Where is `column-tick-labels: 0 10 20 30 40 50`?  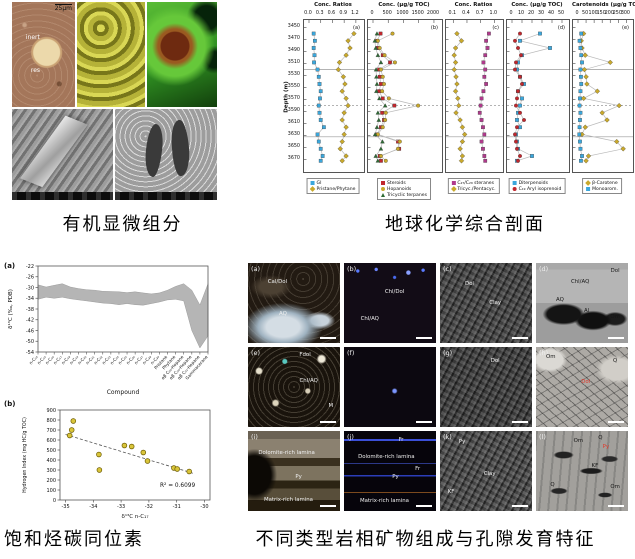
column-tick-labels: 0 10 20 30 40 50 is located at coordinates (537, 14).